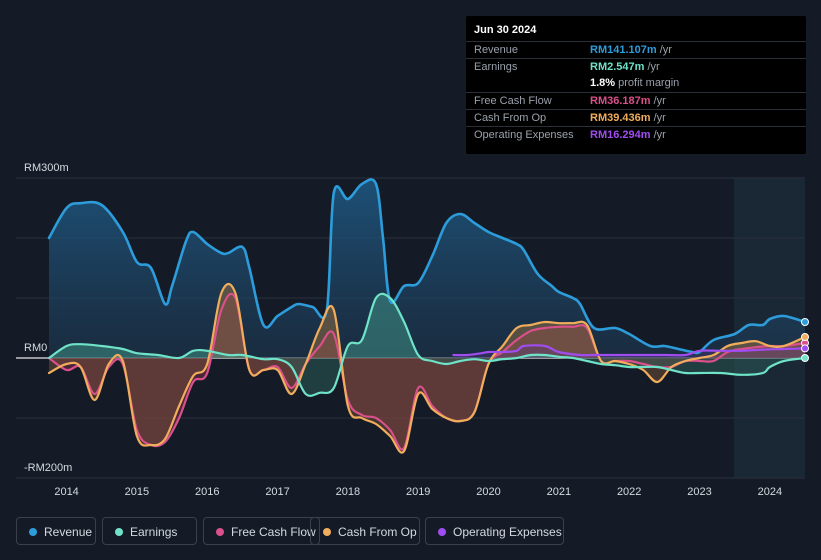  I want to click on x-tick-label: 2018, so click(348, 492).